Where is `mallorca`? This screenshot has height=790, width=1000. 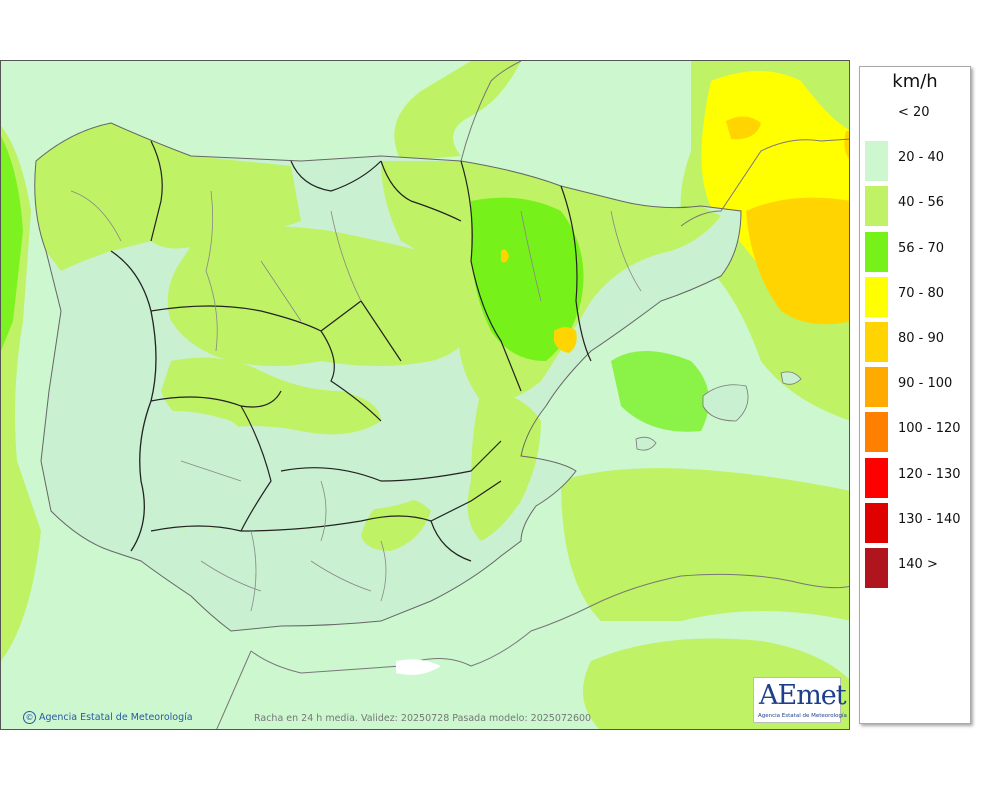 mallorca is located at coordinates (725, 403).